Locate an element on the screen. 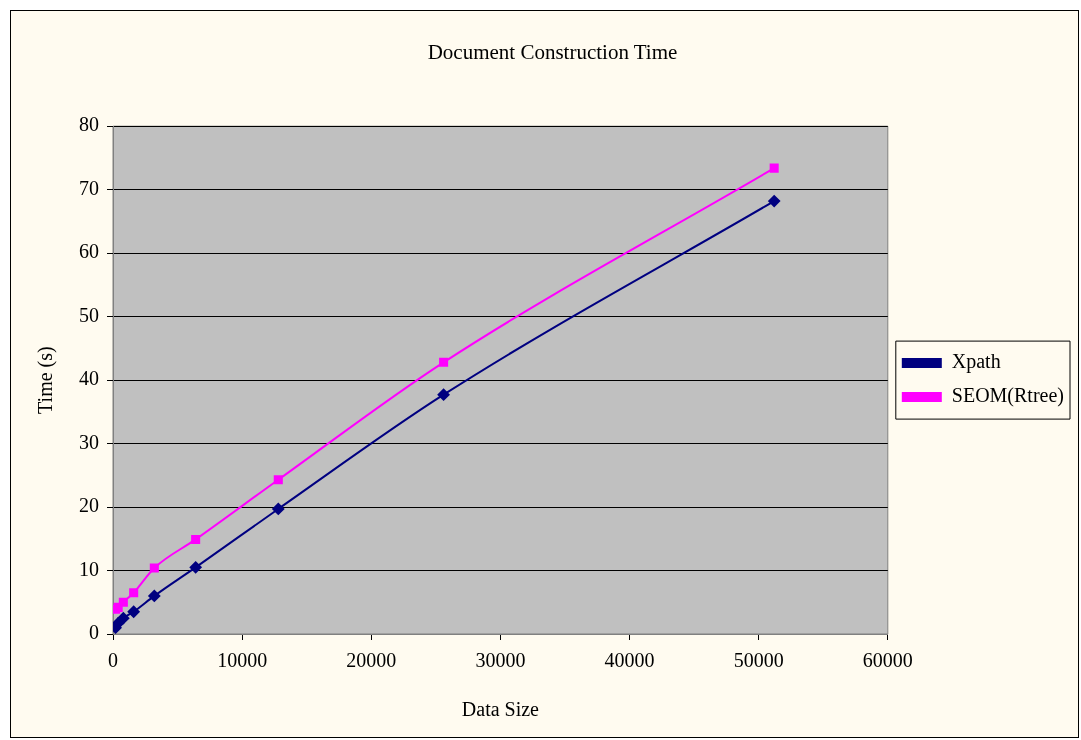 This screenshot has height=740, width=1081. x-tick-label: 20000 is located at coordinates (371, 660).